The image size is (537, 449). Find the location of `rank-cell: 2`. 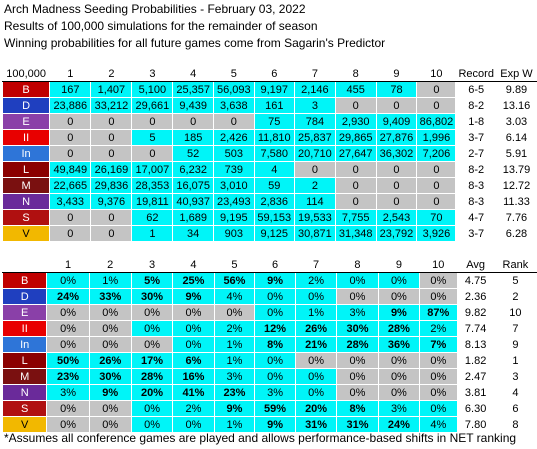

rank-cell: 2 is located at coordinates (515, 296).